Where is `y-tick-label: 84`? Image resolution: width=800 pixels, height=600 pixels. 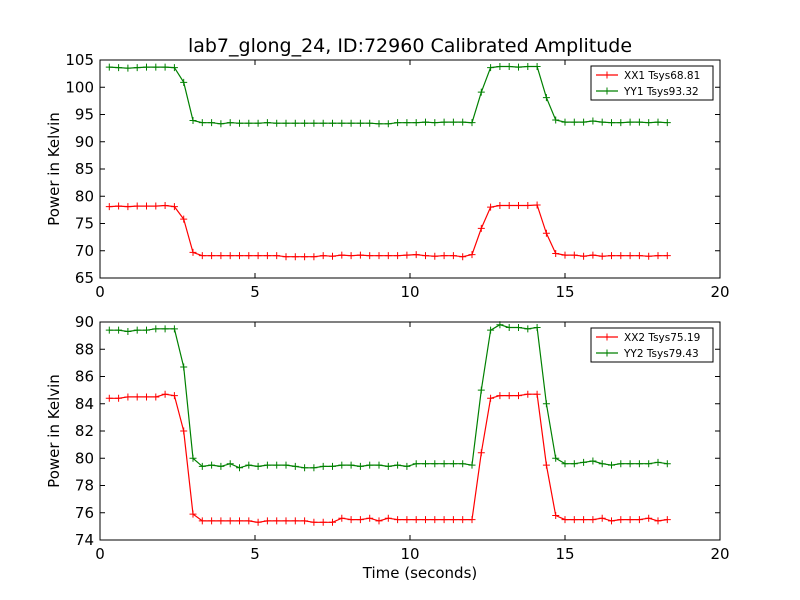
y-tick-label: 84 is located at coordinates (84, 404).